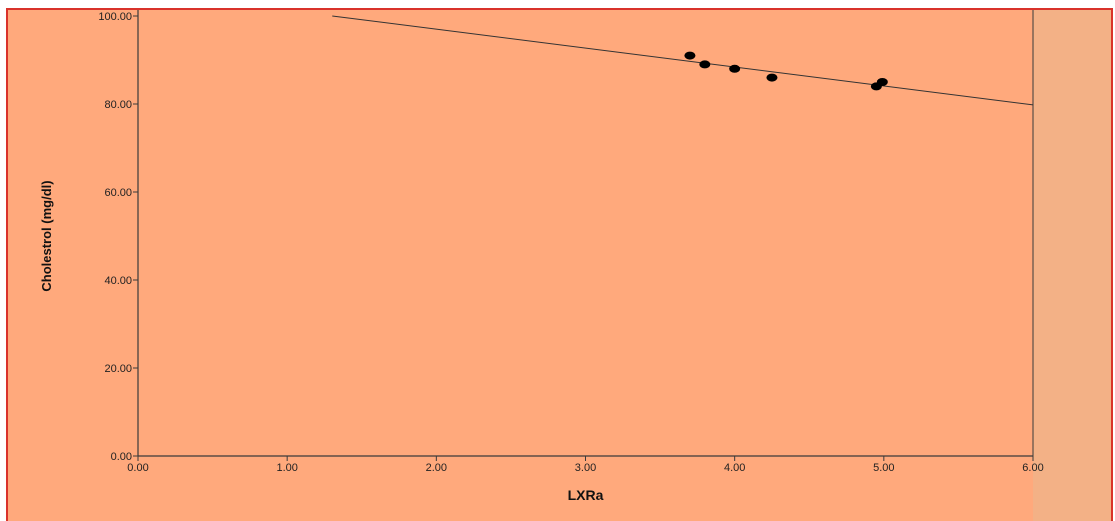  I want to click on y-tick-label: 100.00, so click(115, 17).